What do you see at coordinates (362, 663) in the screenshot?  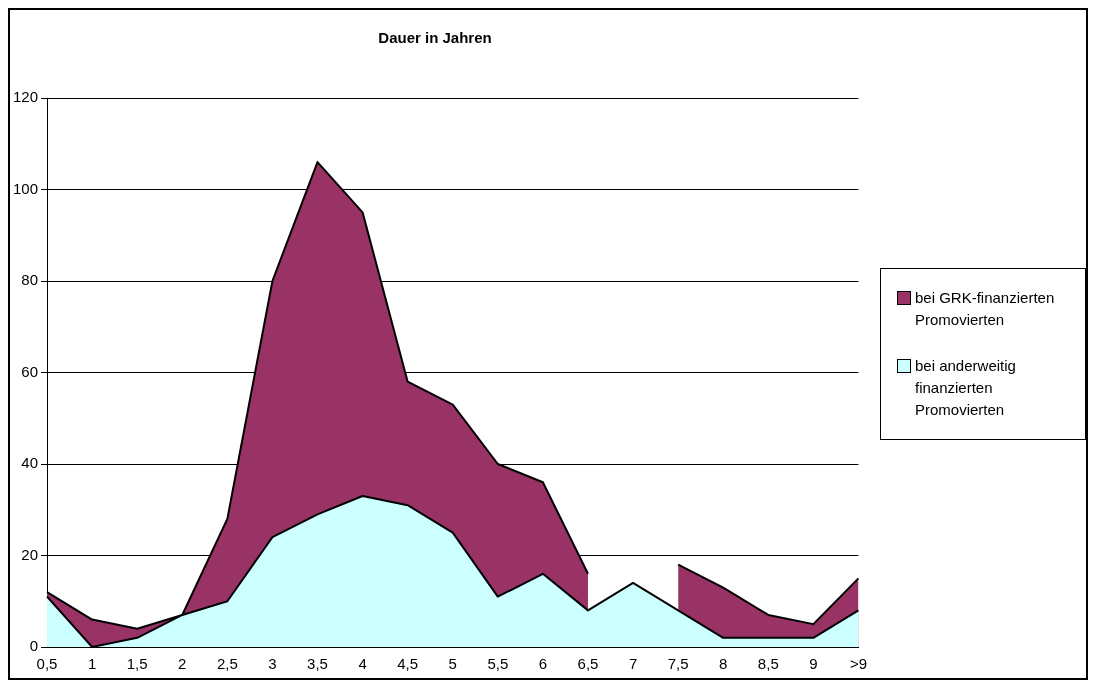 I see `x-tick-label: 4` at bounding box center [362, 663].